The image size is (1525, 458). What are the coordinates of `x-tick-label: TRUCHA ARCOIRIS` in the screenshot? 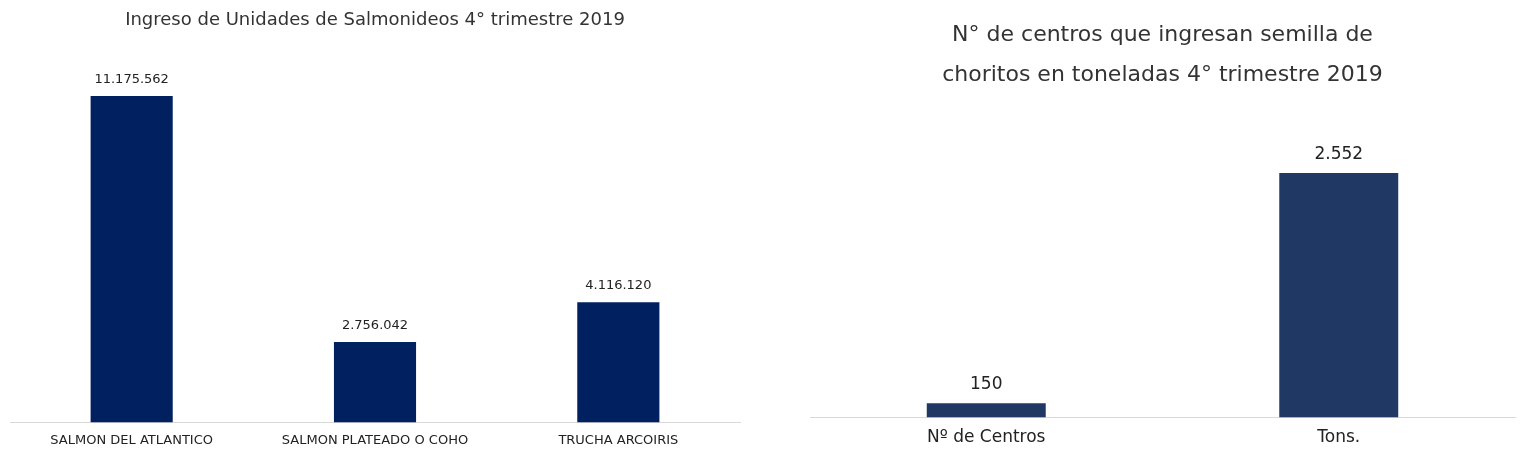 It's located at (618, 439).